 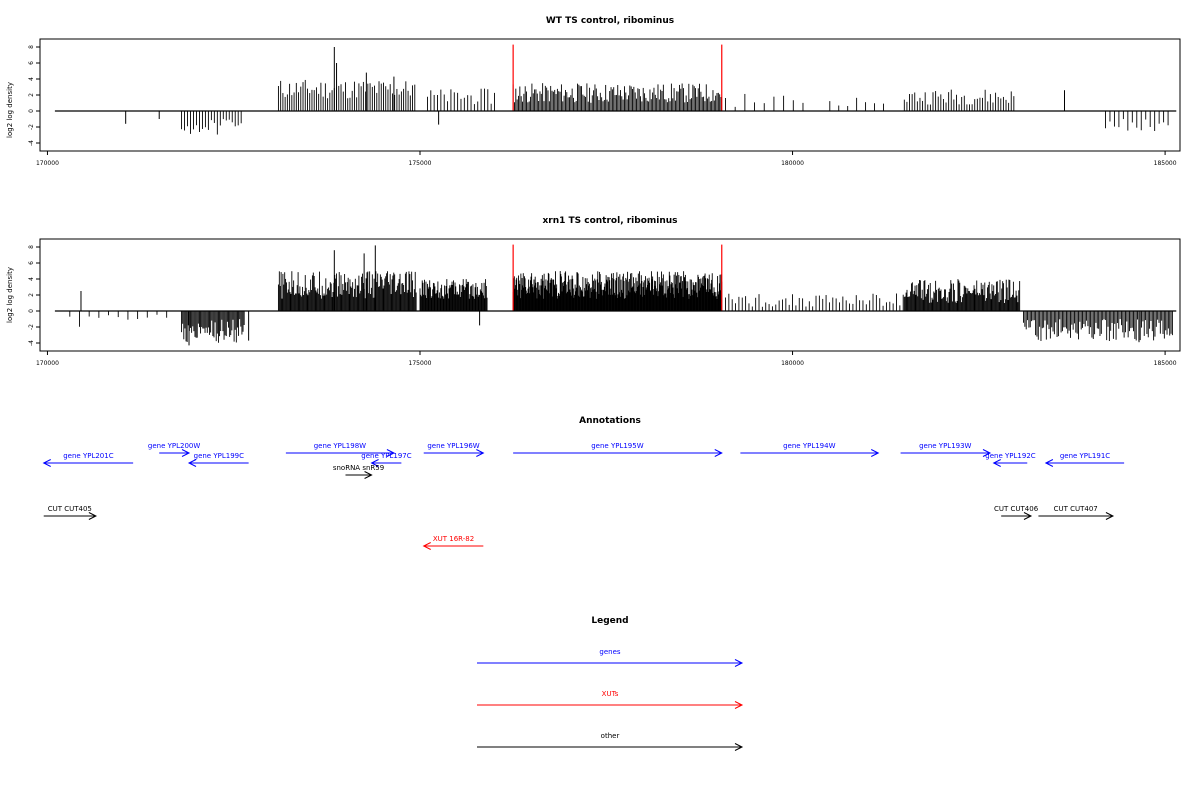 I want to click on feature-gene: gene YPL197C, so click(x=386, y=459).